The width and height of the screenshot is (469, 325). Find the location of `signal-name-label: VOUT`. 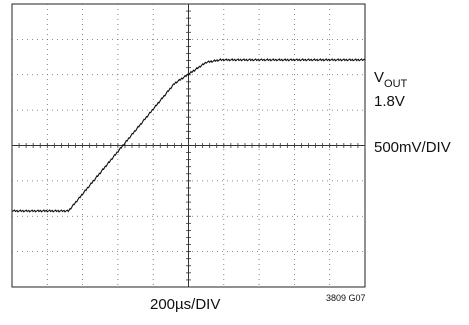

signal-name-label: VOUT is located at coordinates (391, 80).